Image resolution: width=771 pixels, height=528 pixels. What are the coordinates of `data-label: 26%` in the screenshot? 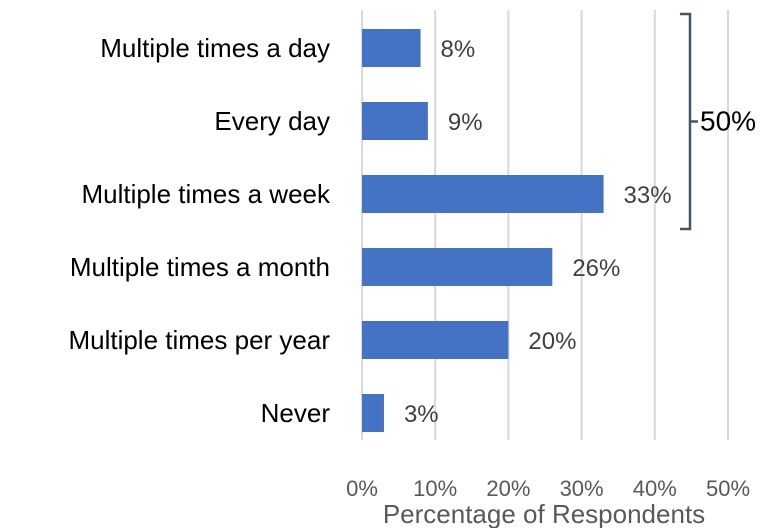 It's located at (596, 268).